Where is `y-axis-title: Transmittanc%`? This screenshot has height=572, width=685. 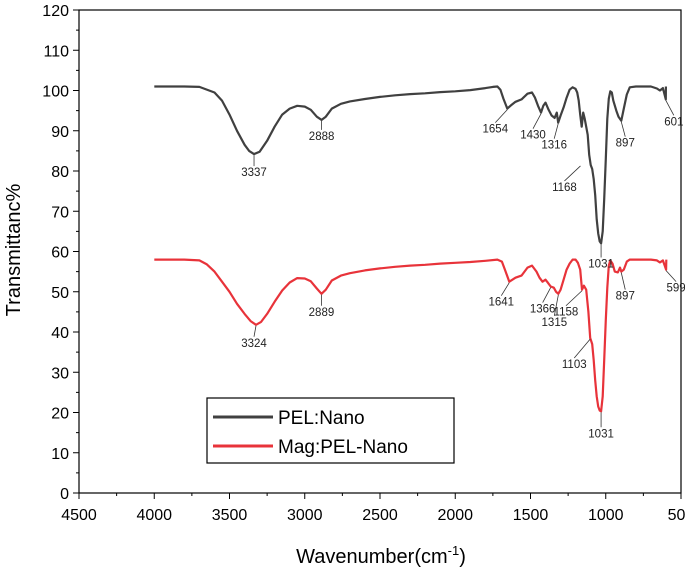
y-axis-title: Transmittanc% is located at coordinates (14, 249).